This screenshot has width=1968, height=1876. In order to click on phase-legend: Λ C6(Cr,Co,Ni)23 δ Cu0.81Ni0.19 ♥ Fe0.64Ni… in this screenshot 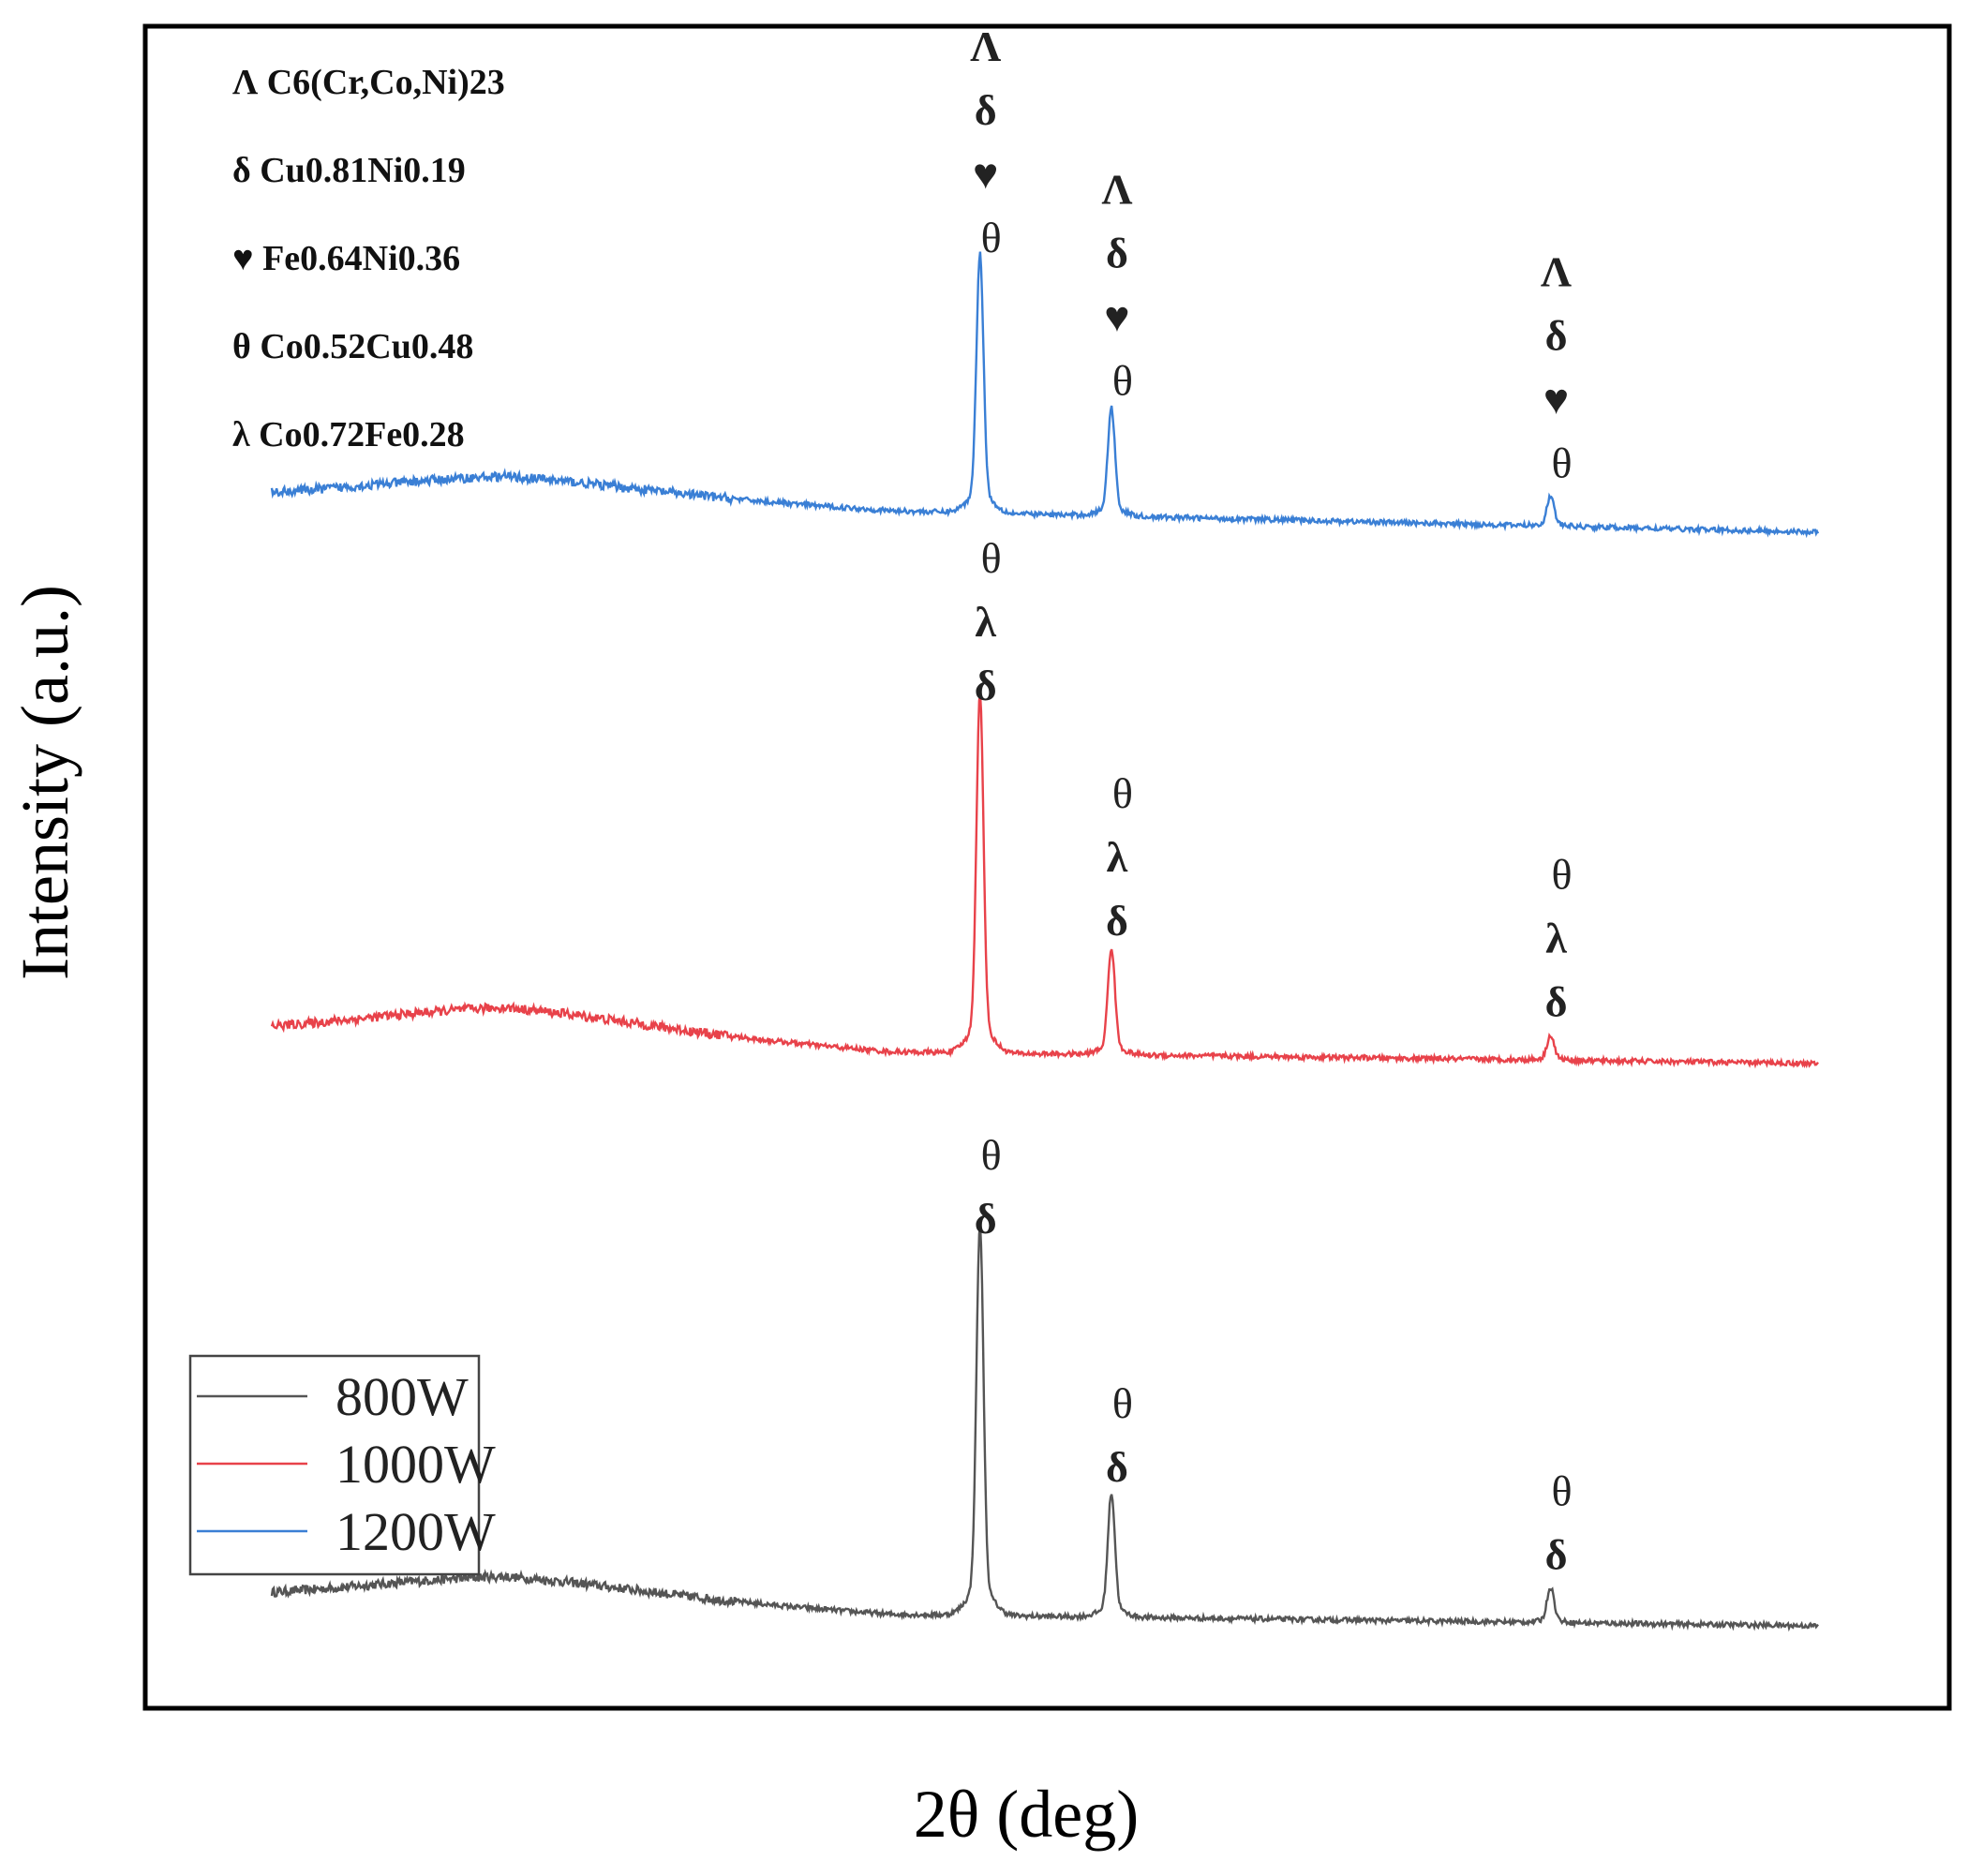, I will do `click(369, 258)`.